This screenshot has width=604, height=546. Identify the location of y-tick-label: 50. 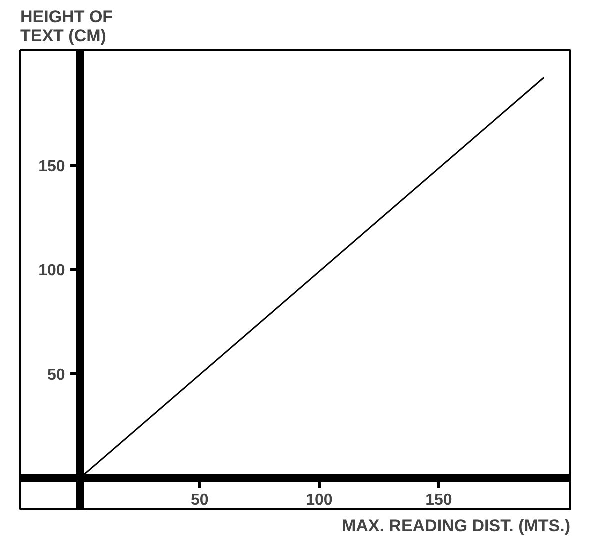
(56, 375).